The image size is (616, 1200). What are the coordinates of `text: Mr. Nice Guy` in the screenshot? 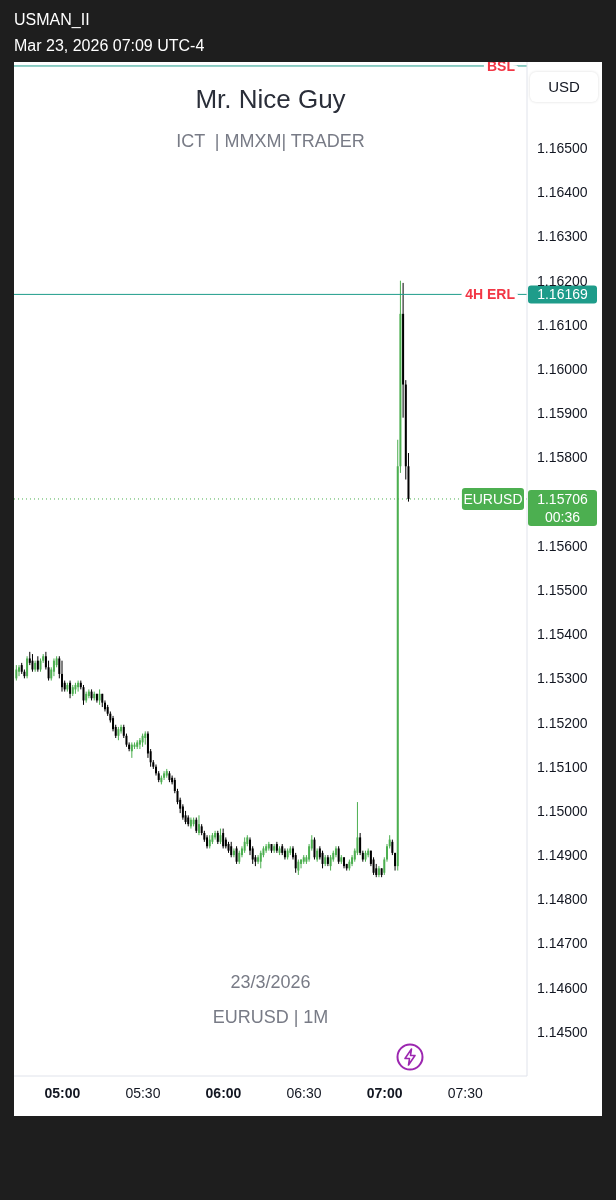 It's located at (270, 99).